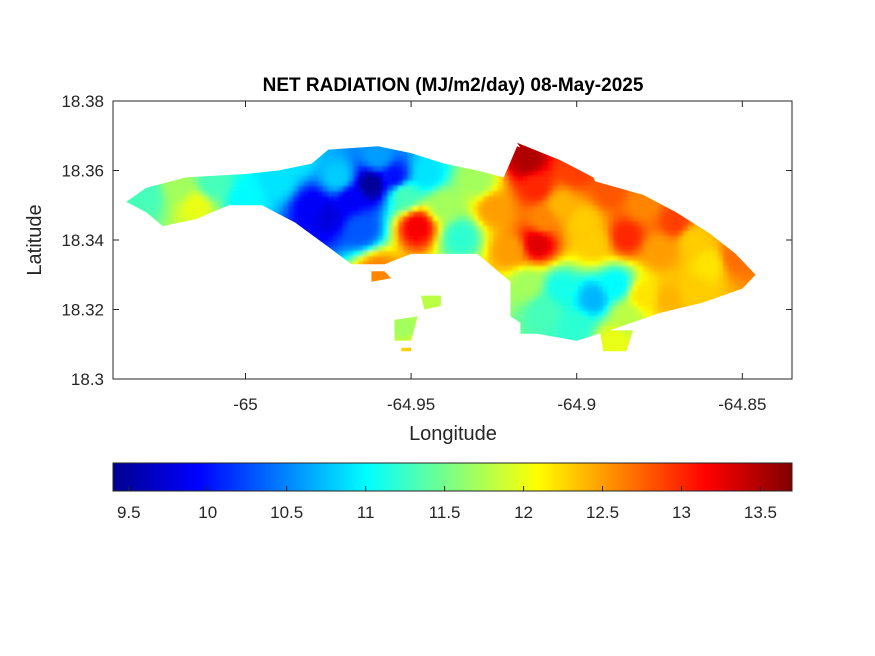  Describe the element at coordinates (576, 404) in the screenshot. I see `x-tick-label: -64.9` at that location.